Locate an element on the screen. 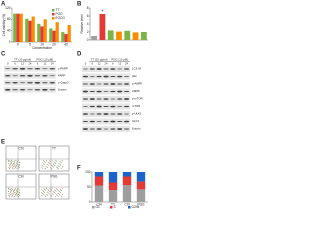 The height and width of the screenshot is (240, 320). panel-label: B is located at coordinates (79, 5).